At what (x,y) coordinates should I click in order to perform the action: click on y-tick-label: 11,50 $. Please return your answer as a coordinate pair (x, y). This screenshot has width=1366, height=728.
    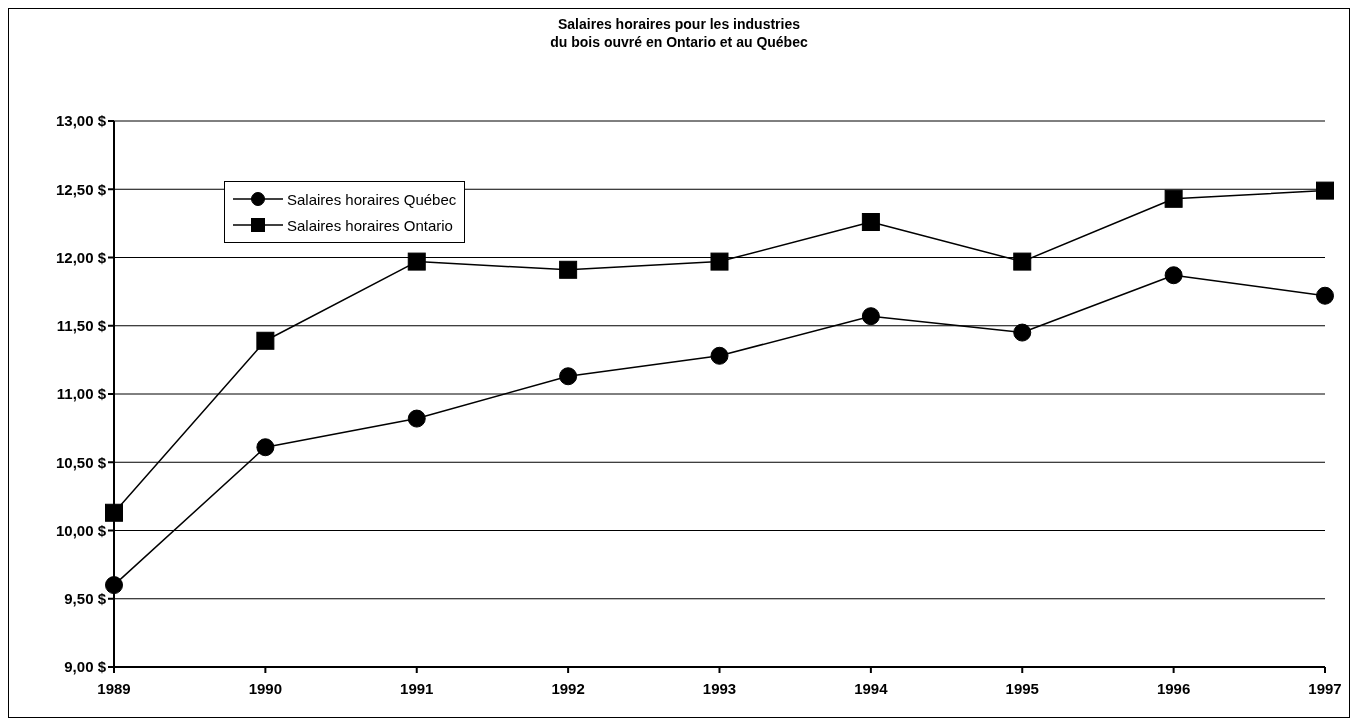
    Looking at the image, I should click on (81, 326).